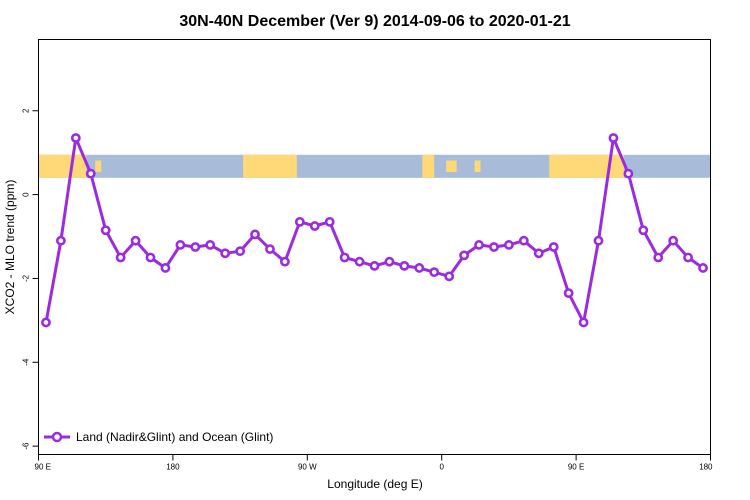 This screenshot has width=750, height=500. What do you see at coordinates (26, 278) in the screenshot?
I see `y-tick-label: -2` at bounding box center [26, 278].